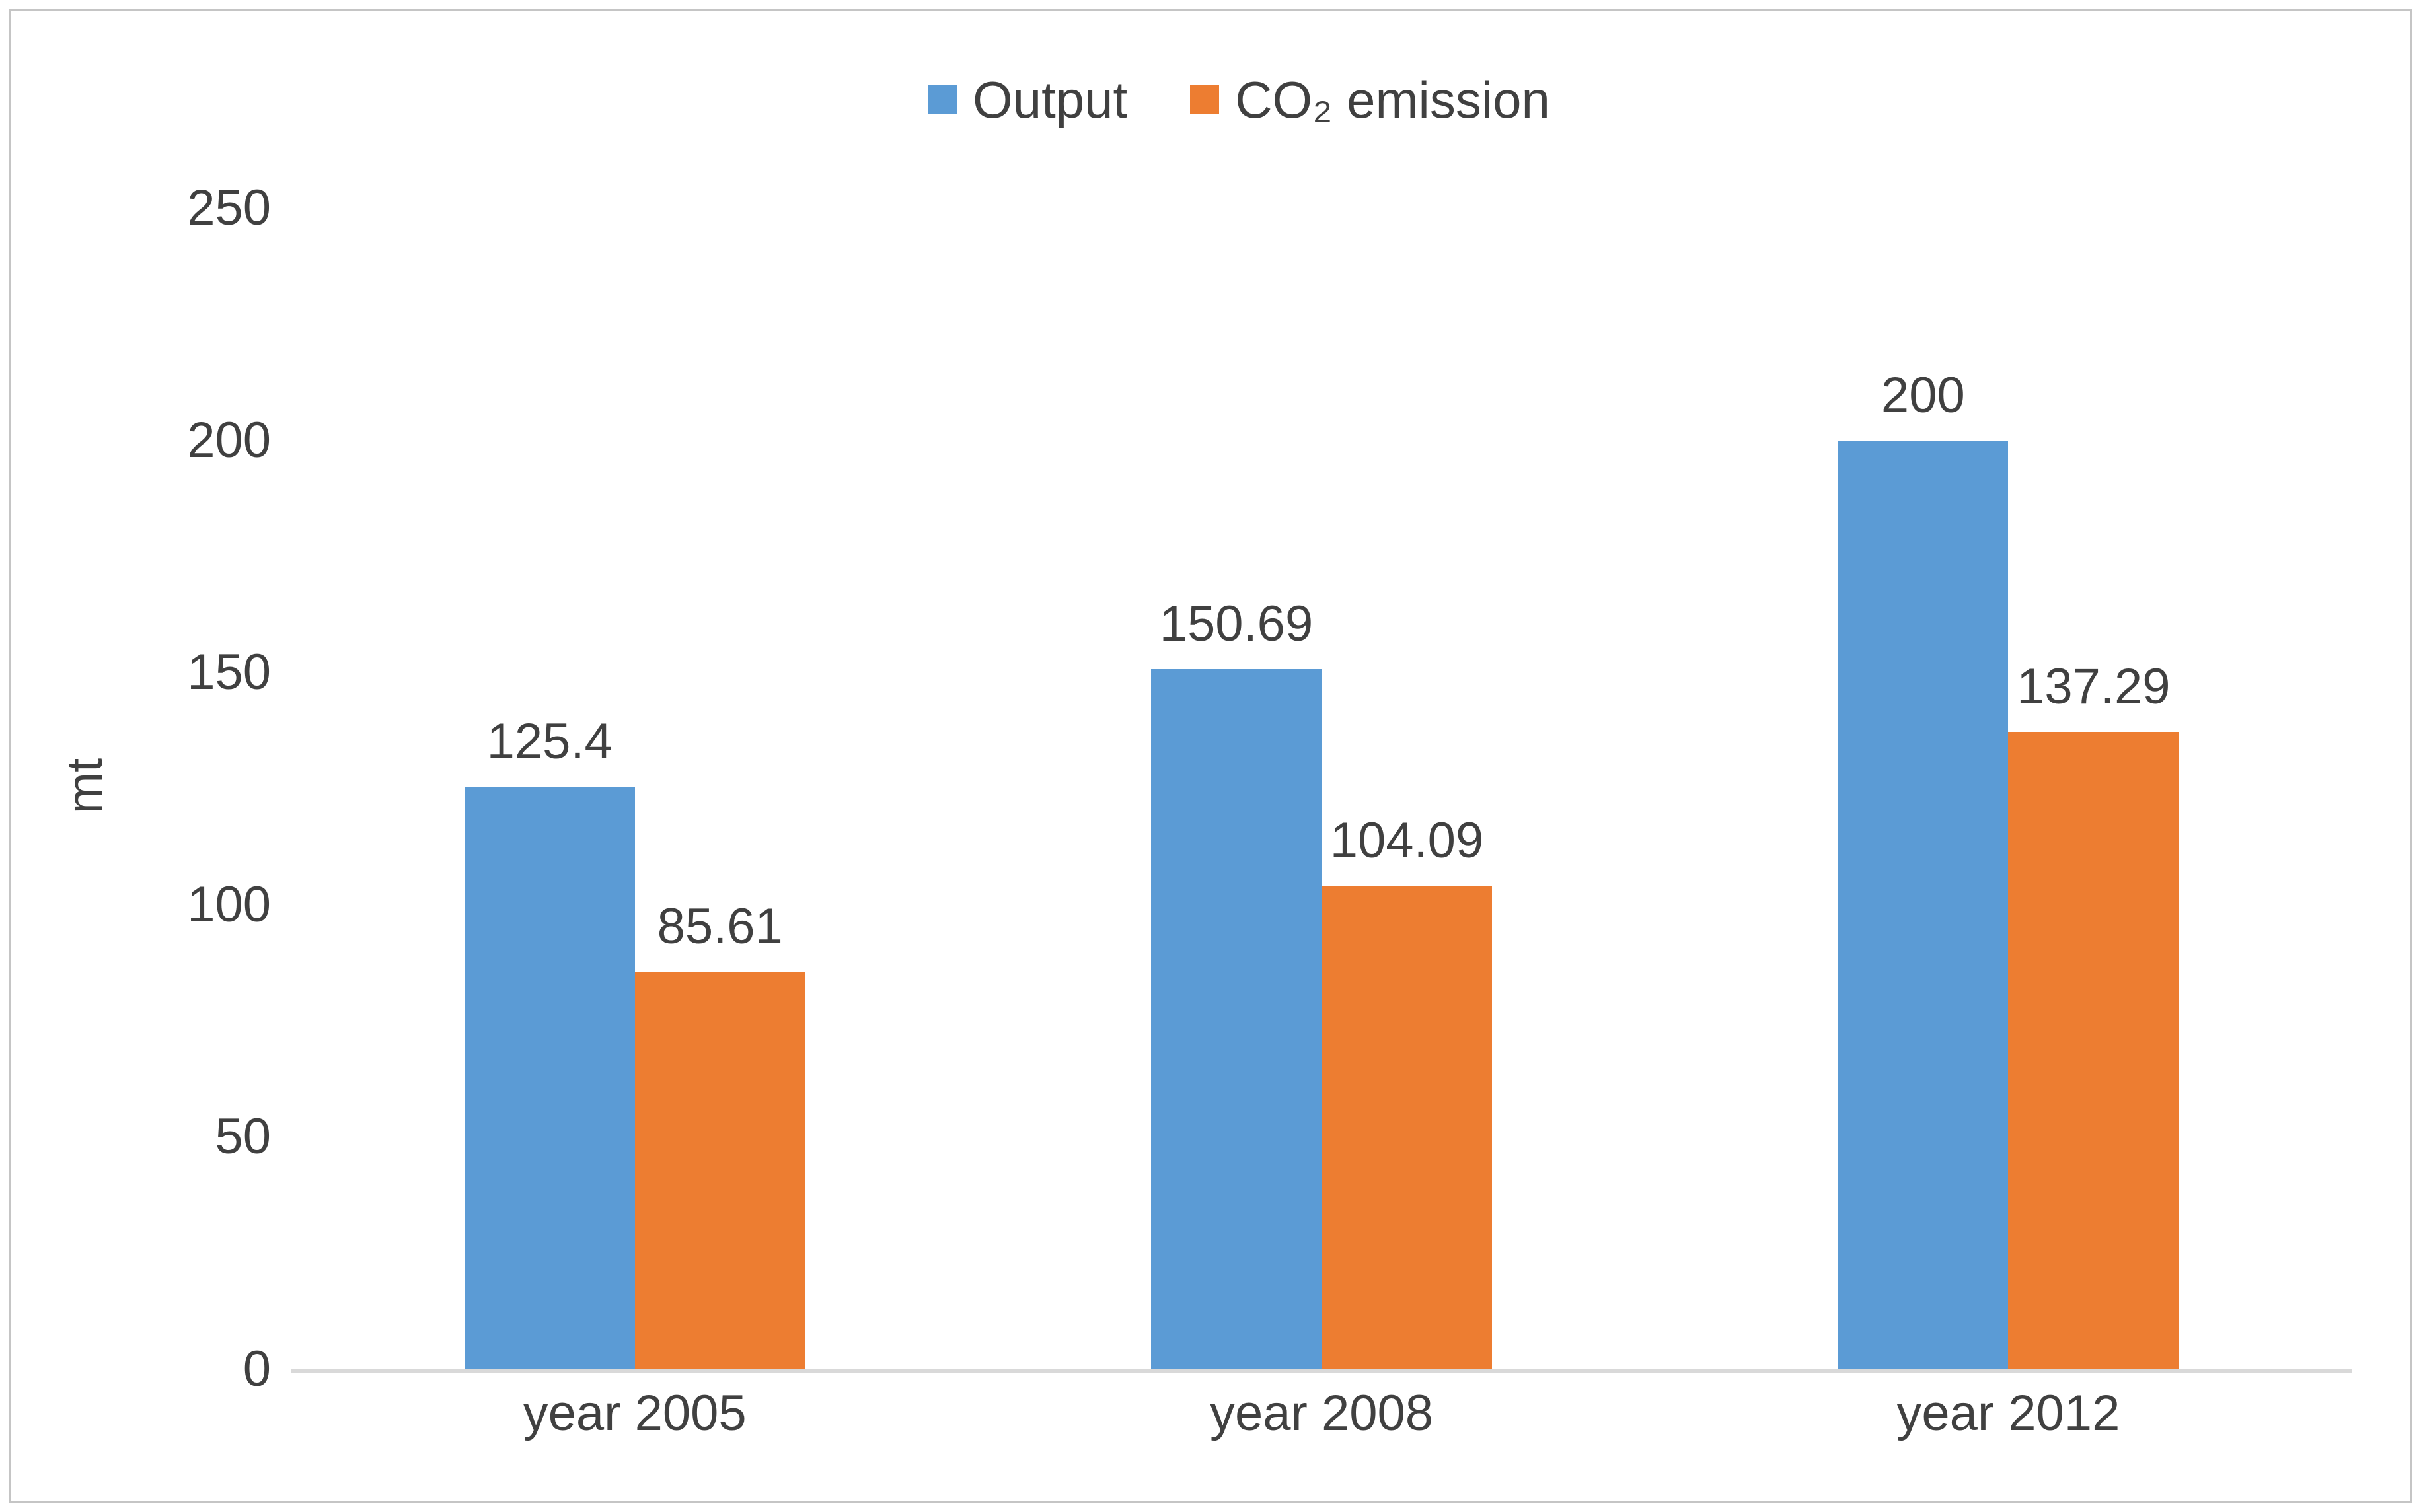  Describe the element at coordinates (229, 672) in the screenshot. I see `y-tick-label-150: 150` at that location.